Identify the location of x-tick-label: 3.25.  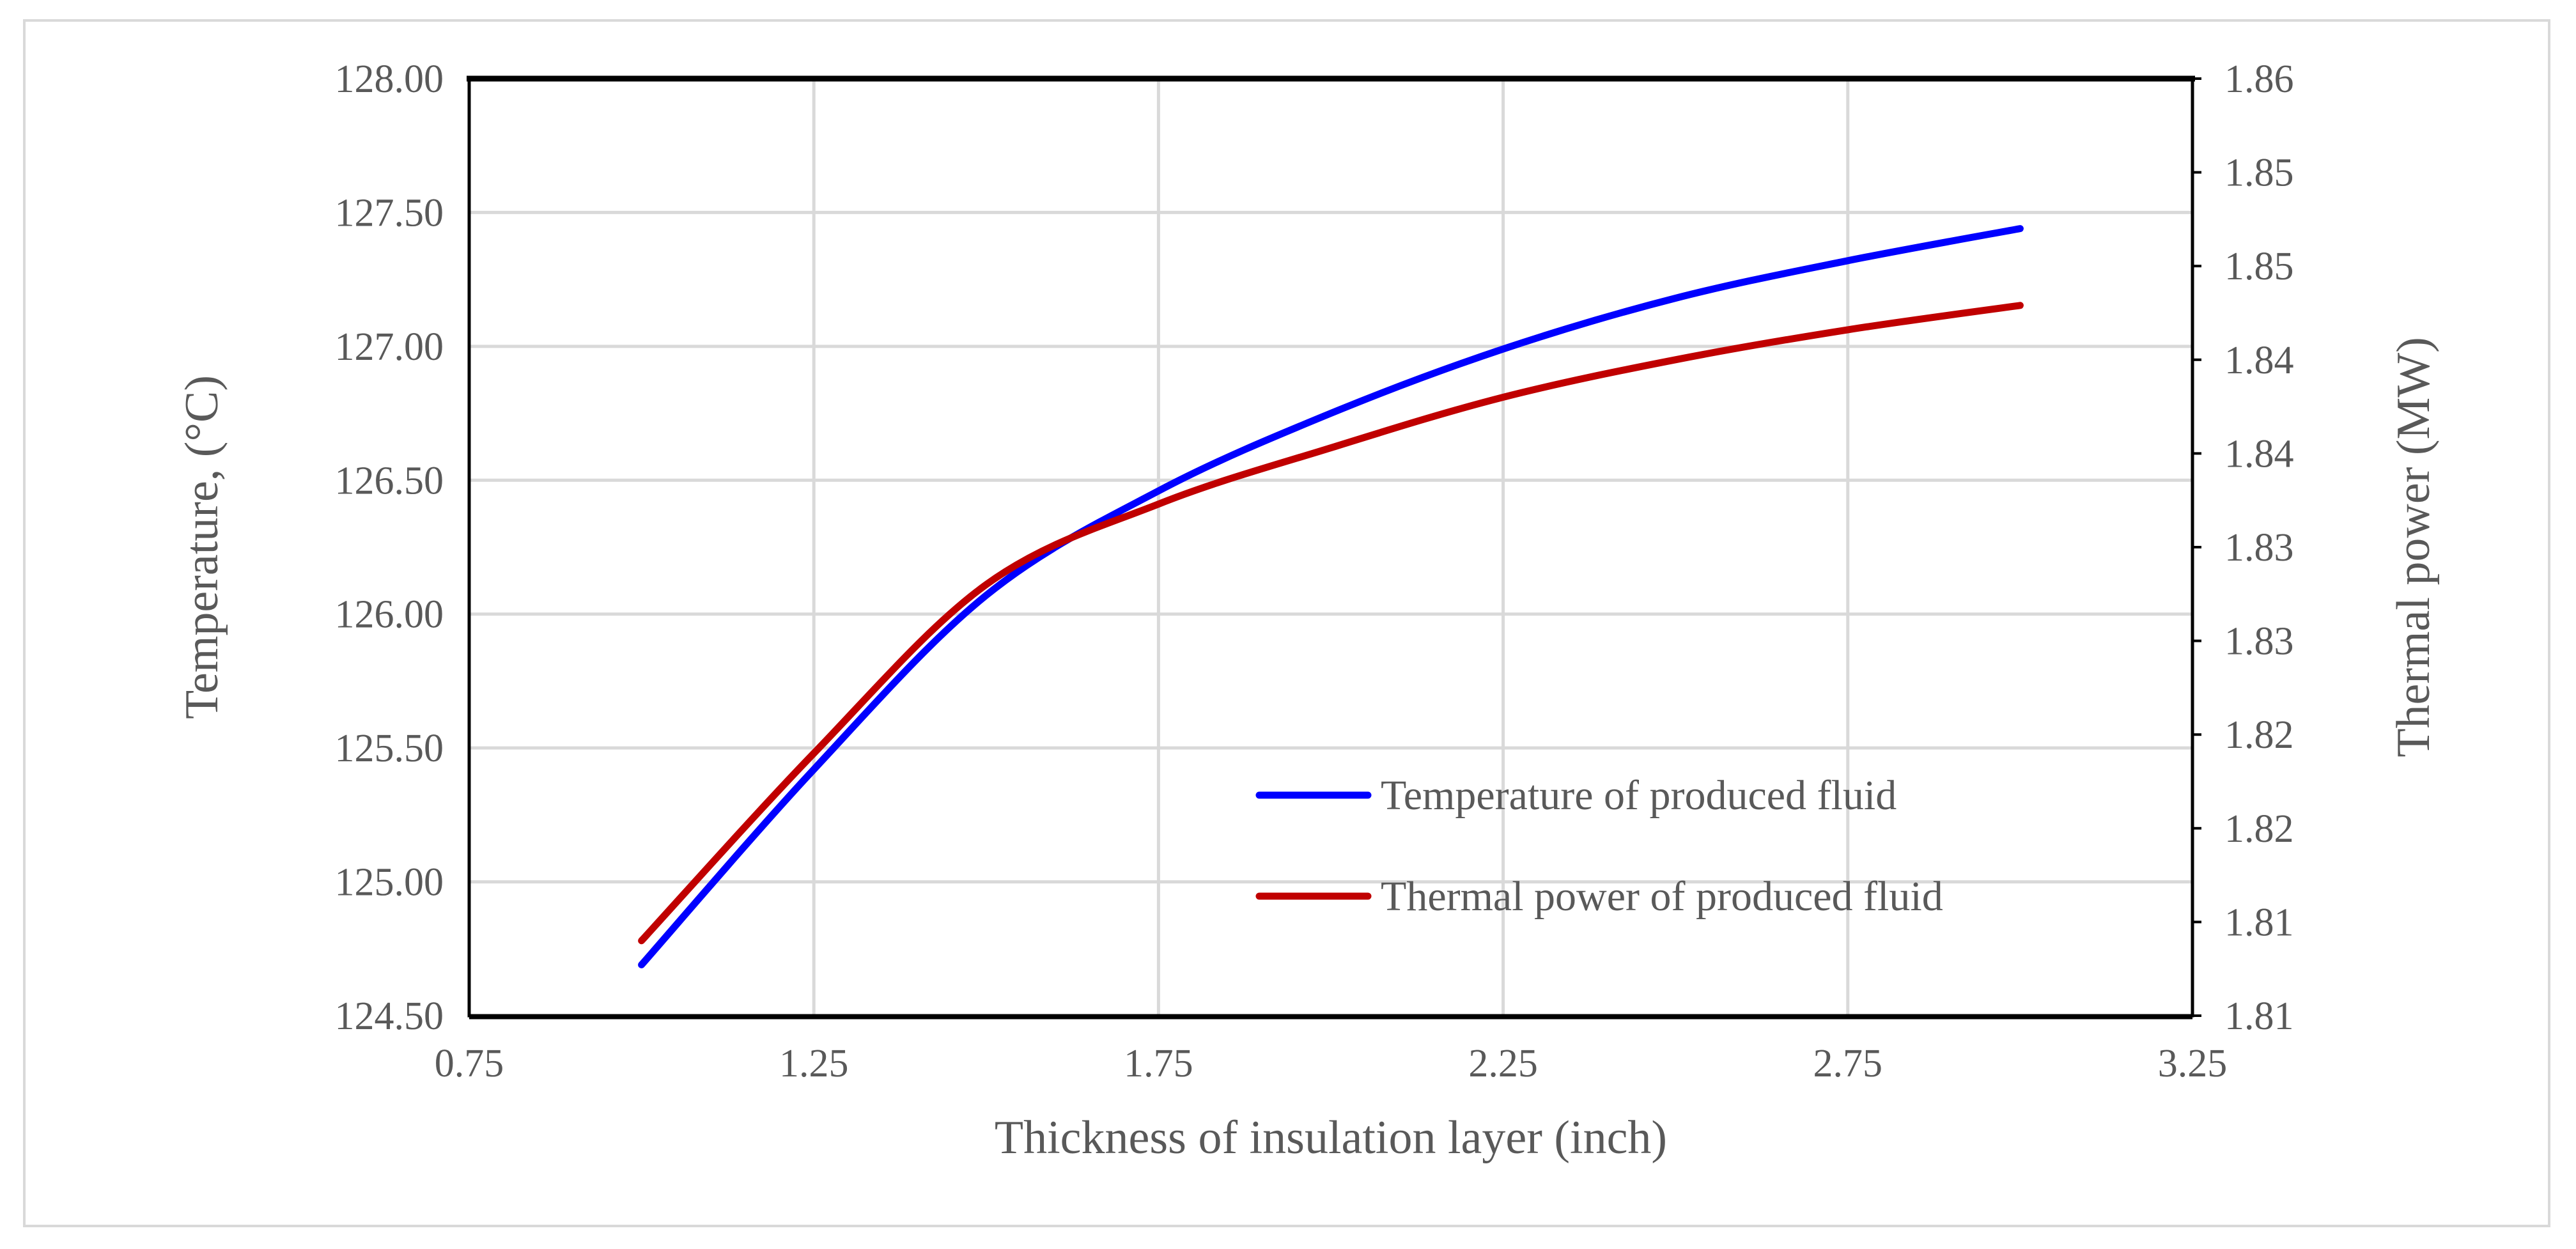
(2193, 1063).